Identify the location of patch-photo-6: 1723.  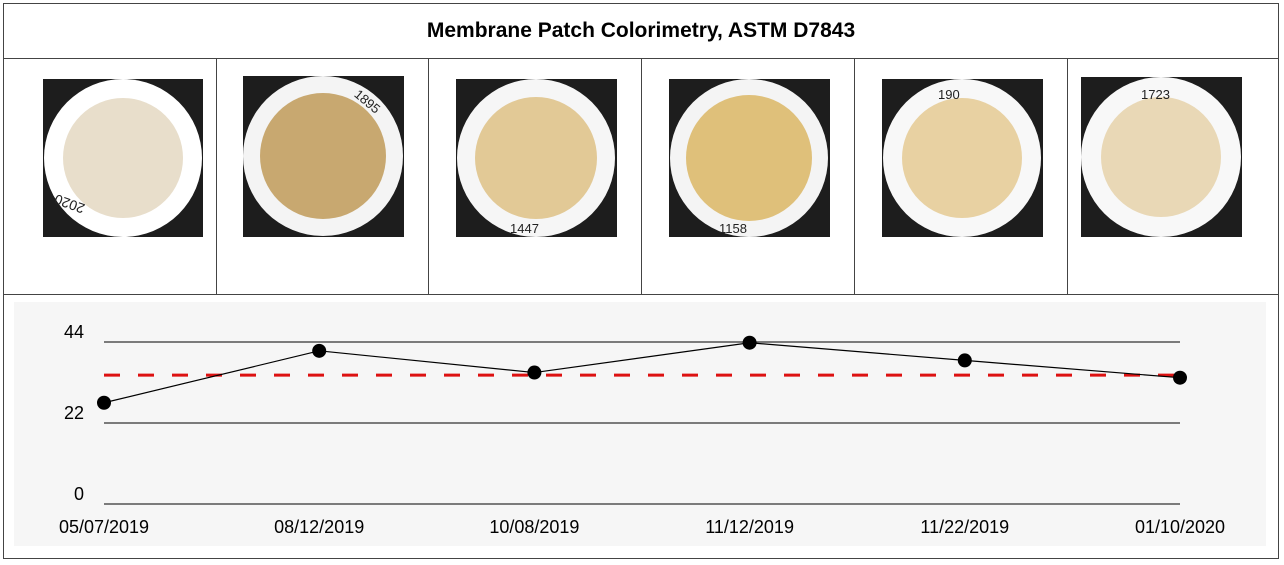
(1161, 157).